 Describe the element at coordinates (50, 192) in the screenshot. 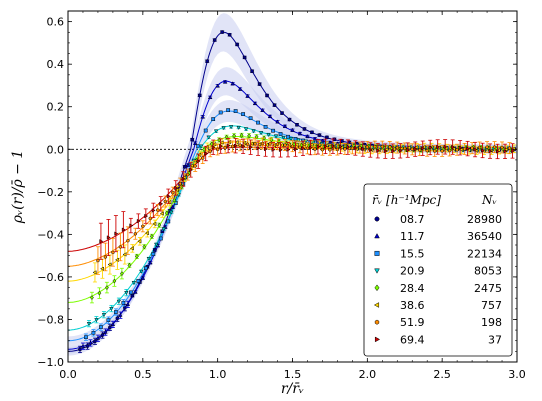

I see `y-tick-labels: −1.0 −0.8 −0.6 −0.4 −0.2 0.0 0.2 0.4 0.6` at that location.